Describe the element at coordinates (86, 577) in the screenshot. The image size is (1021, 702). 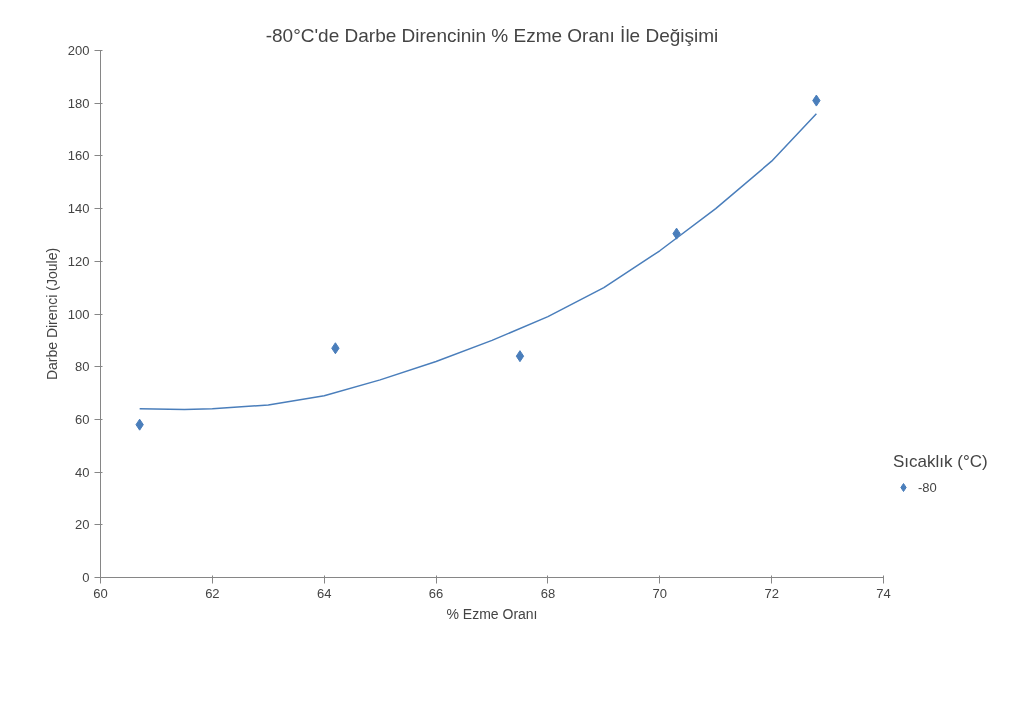
I see `y-tick-label: 0` at that location.